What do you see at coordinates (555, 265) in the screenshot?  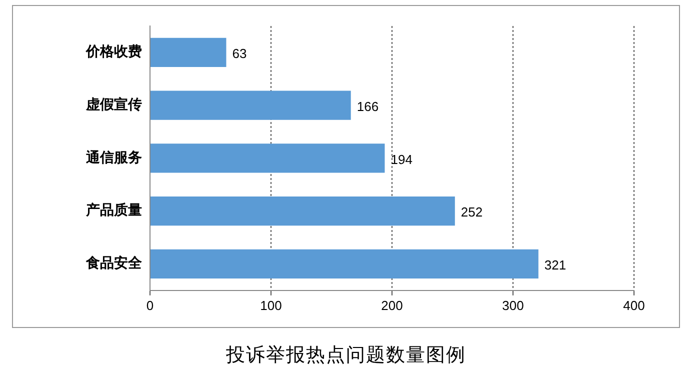 I see `data-label: 321` at bounding box center [555, 265].